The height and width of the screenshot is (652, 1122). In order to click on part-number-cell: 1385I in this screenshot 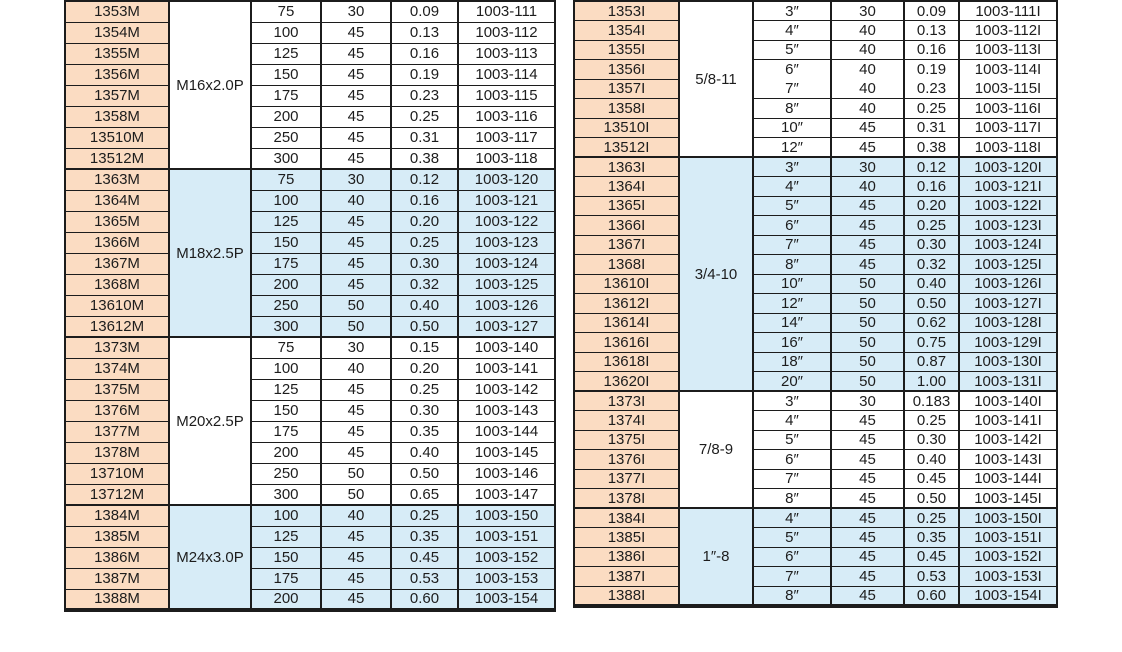, I will do `click(626, 537)`.